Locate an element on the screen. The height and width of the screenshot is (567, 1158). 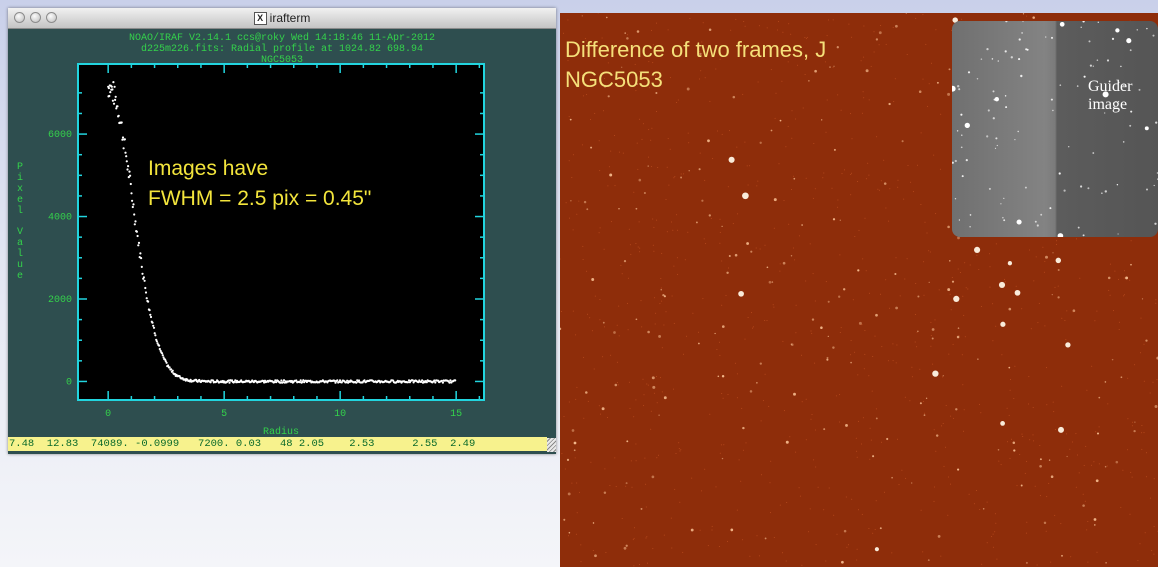
sky-title-line-1: Difference of two frames, J is located at coordinates (696, 49).